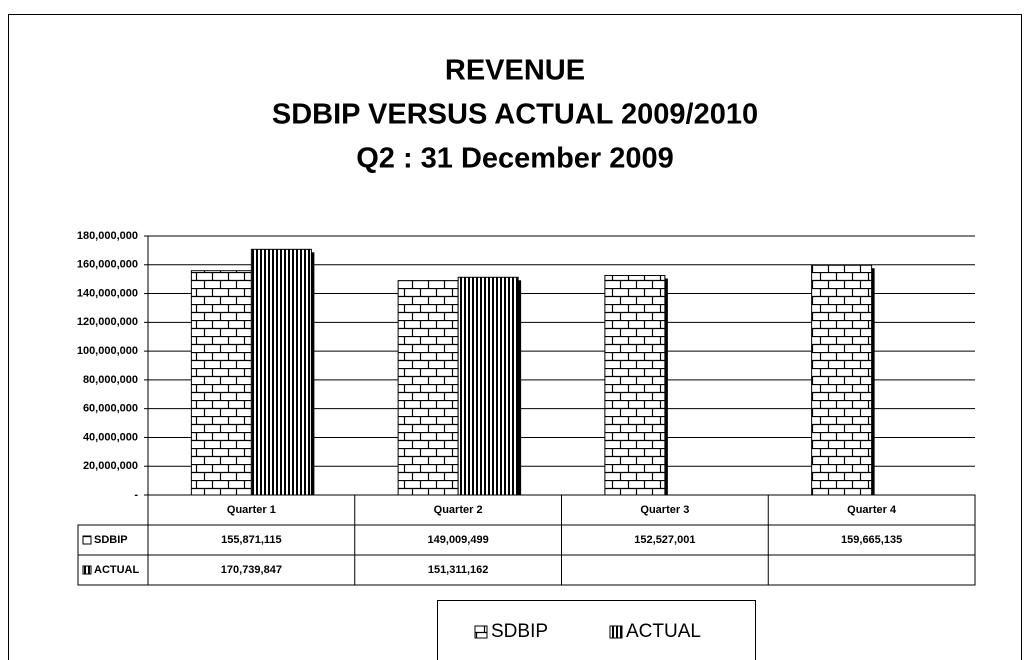 This screenshot has height=660, width=1030. Describe the element at coordinates (116, 570) in the screenshot. I see `table-row-label: ACTUAL` at that location.